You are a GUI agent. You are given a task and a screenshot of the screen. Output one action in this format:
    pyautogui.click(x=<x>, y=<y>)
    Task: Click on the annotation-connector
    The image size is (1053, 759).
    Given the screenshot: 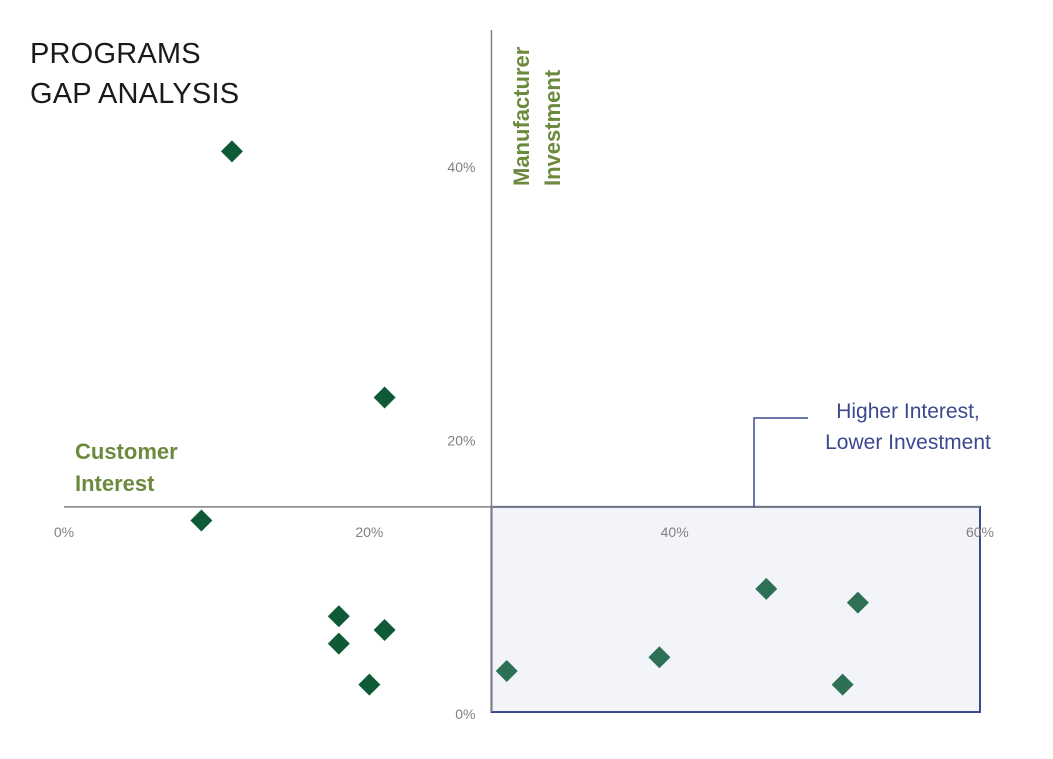 What is the action you would take?
    pyautogui.click(x=780, y=462)
    